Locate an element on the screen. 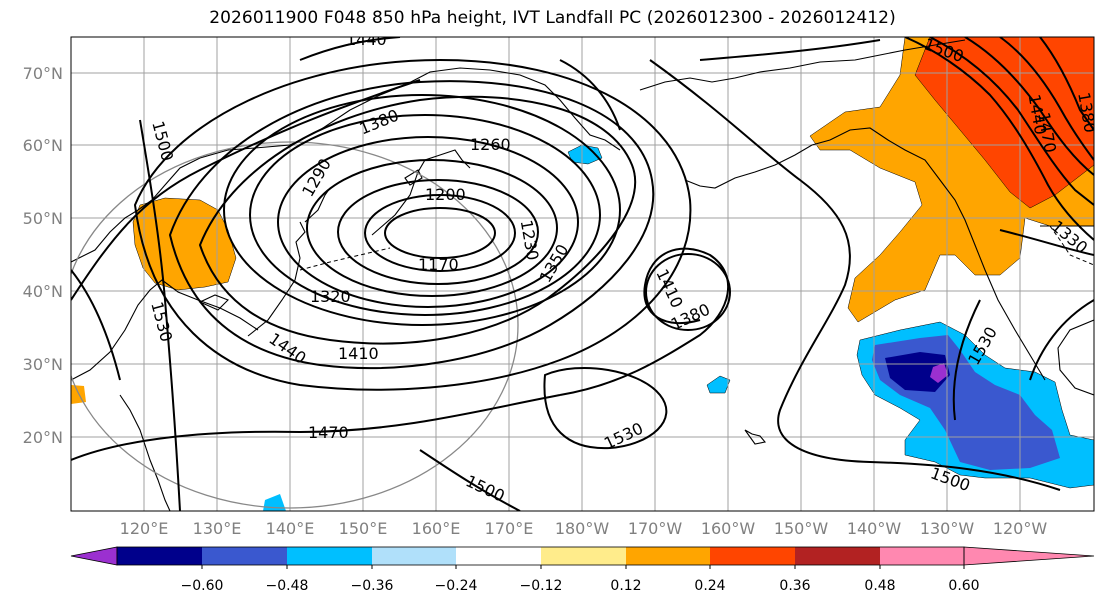 This screenshot has width=1105, height=604. lon-label: 120°W is located at coordinates (1020, 528).